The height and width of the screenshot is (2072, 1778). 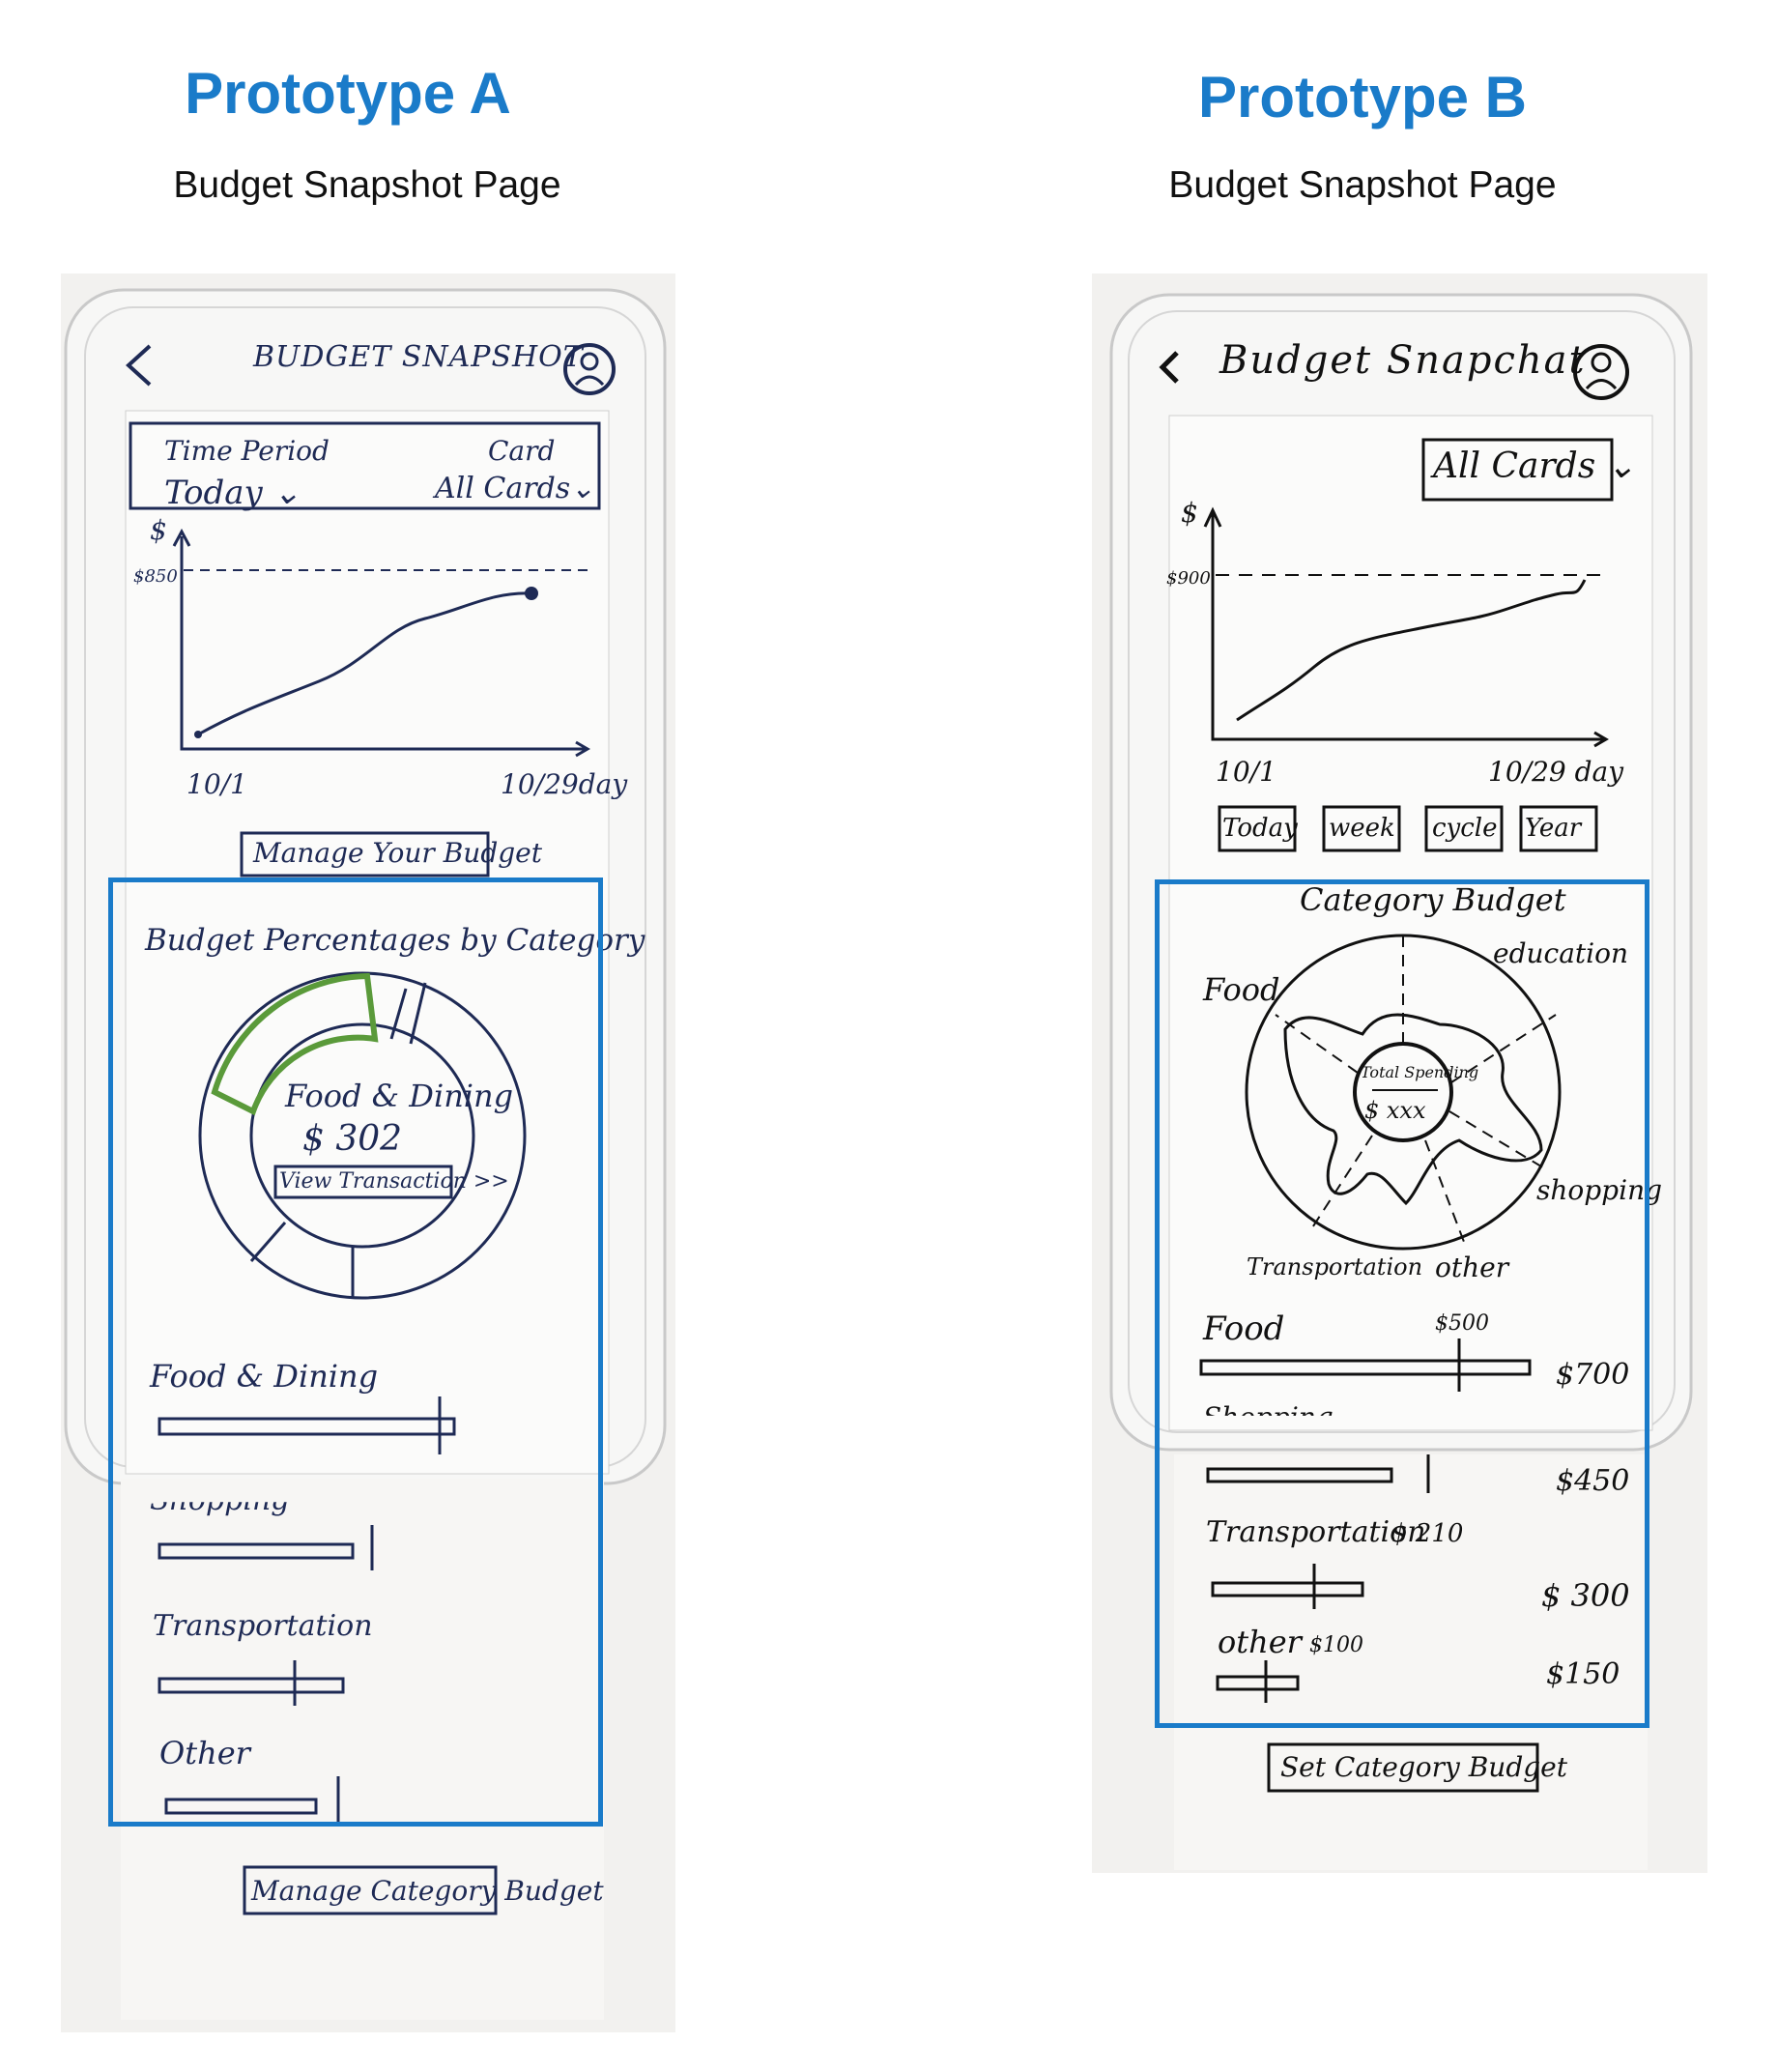 I want to click on a-card-select: All Cards⌄, so click(x=515, y=488).